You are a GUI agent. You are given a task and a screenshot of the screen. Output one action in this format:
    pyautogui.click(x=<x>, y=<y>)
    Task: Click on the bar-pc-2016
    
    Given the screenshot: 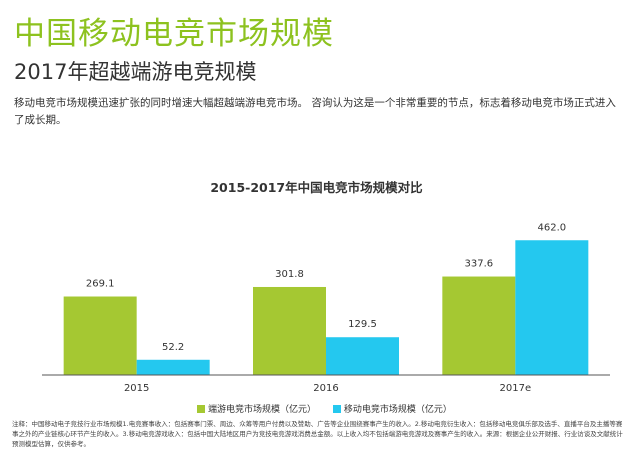 What is the action you would take?
    pyautogui.click(x=289, y=330)
    